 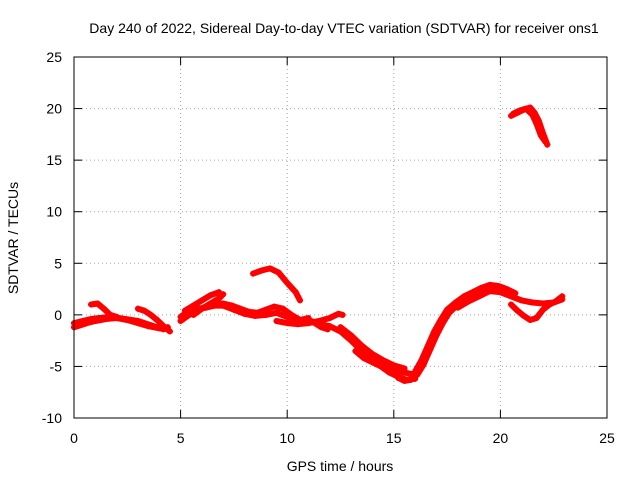 What do you see at coordinates (54, 109) in the screenshot?
I see `y-tick-label: 20` at bounding box center [54, 109].